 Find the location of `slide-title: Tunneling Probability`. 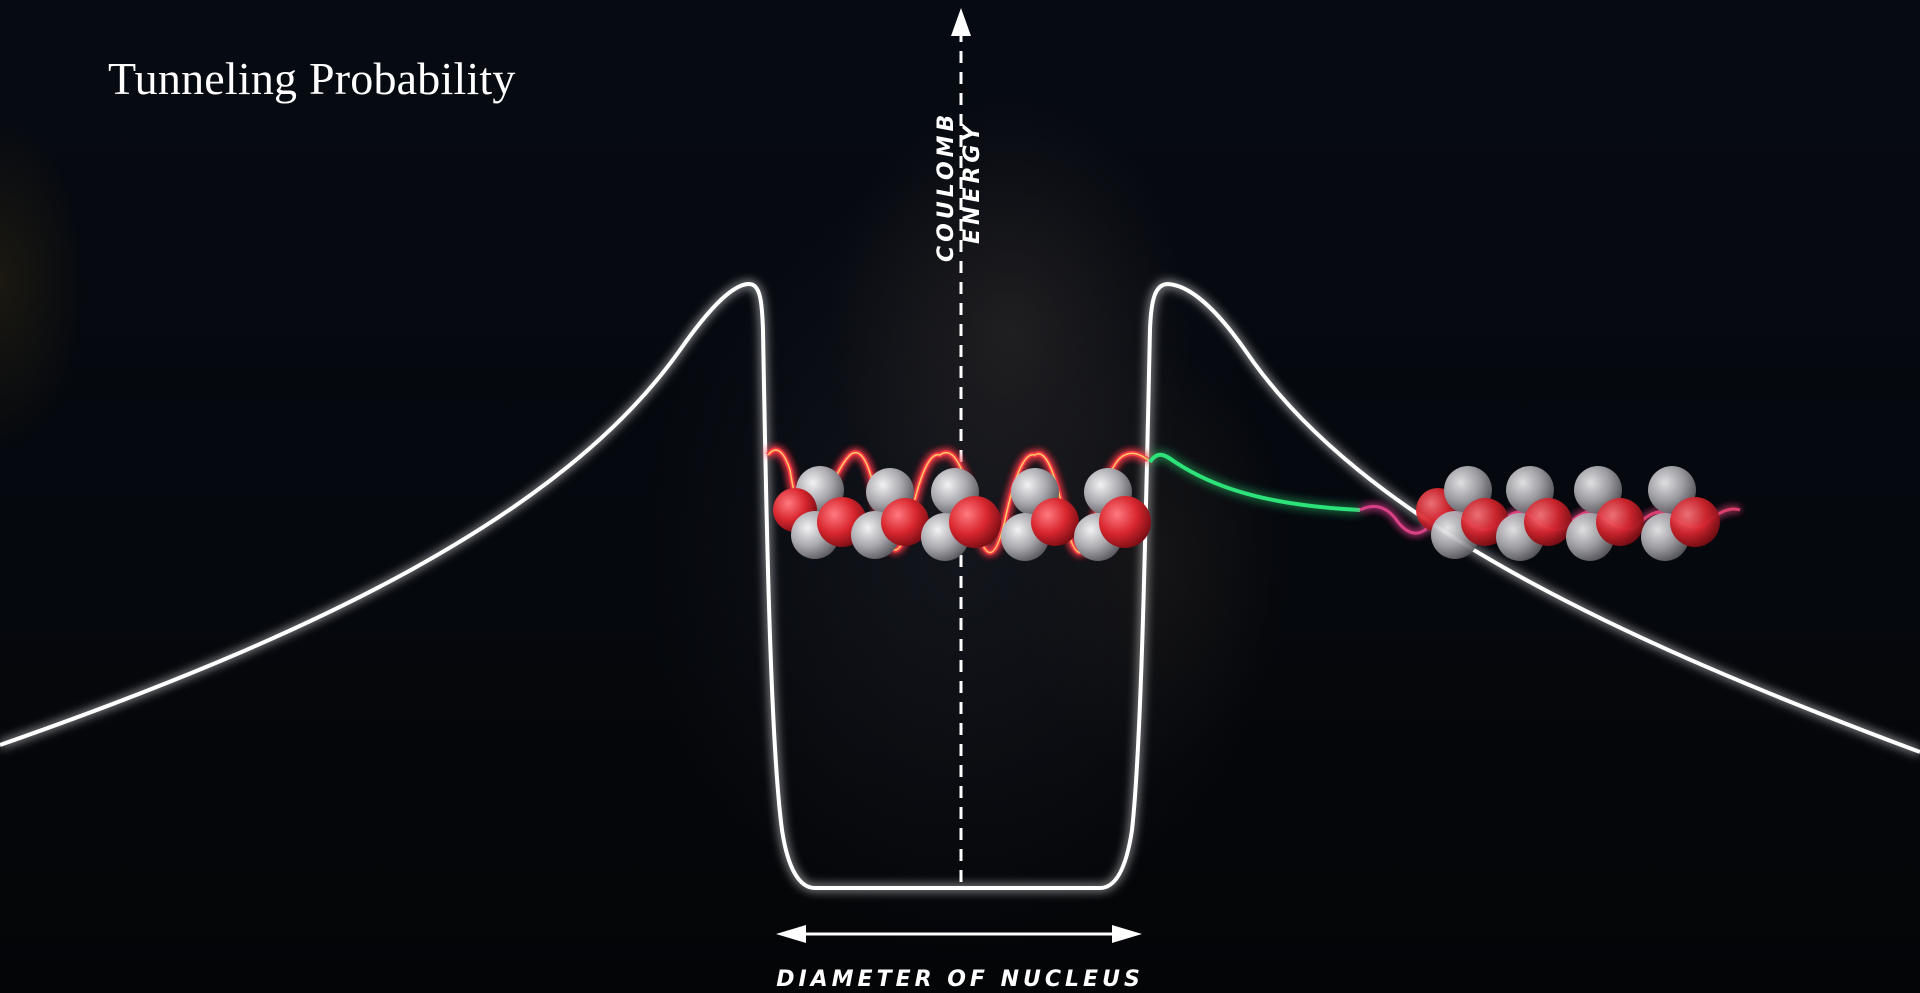

slide-title: Tunneling Probability is located at coordinates (312, 78).